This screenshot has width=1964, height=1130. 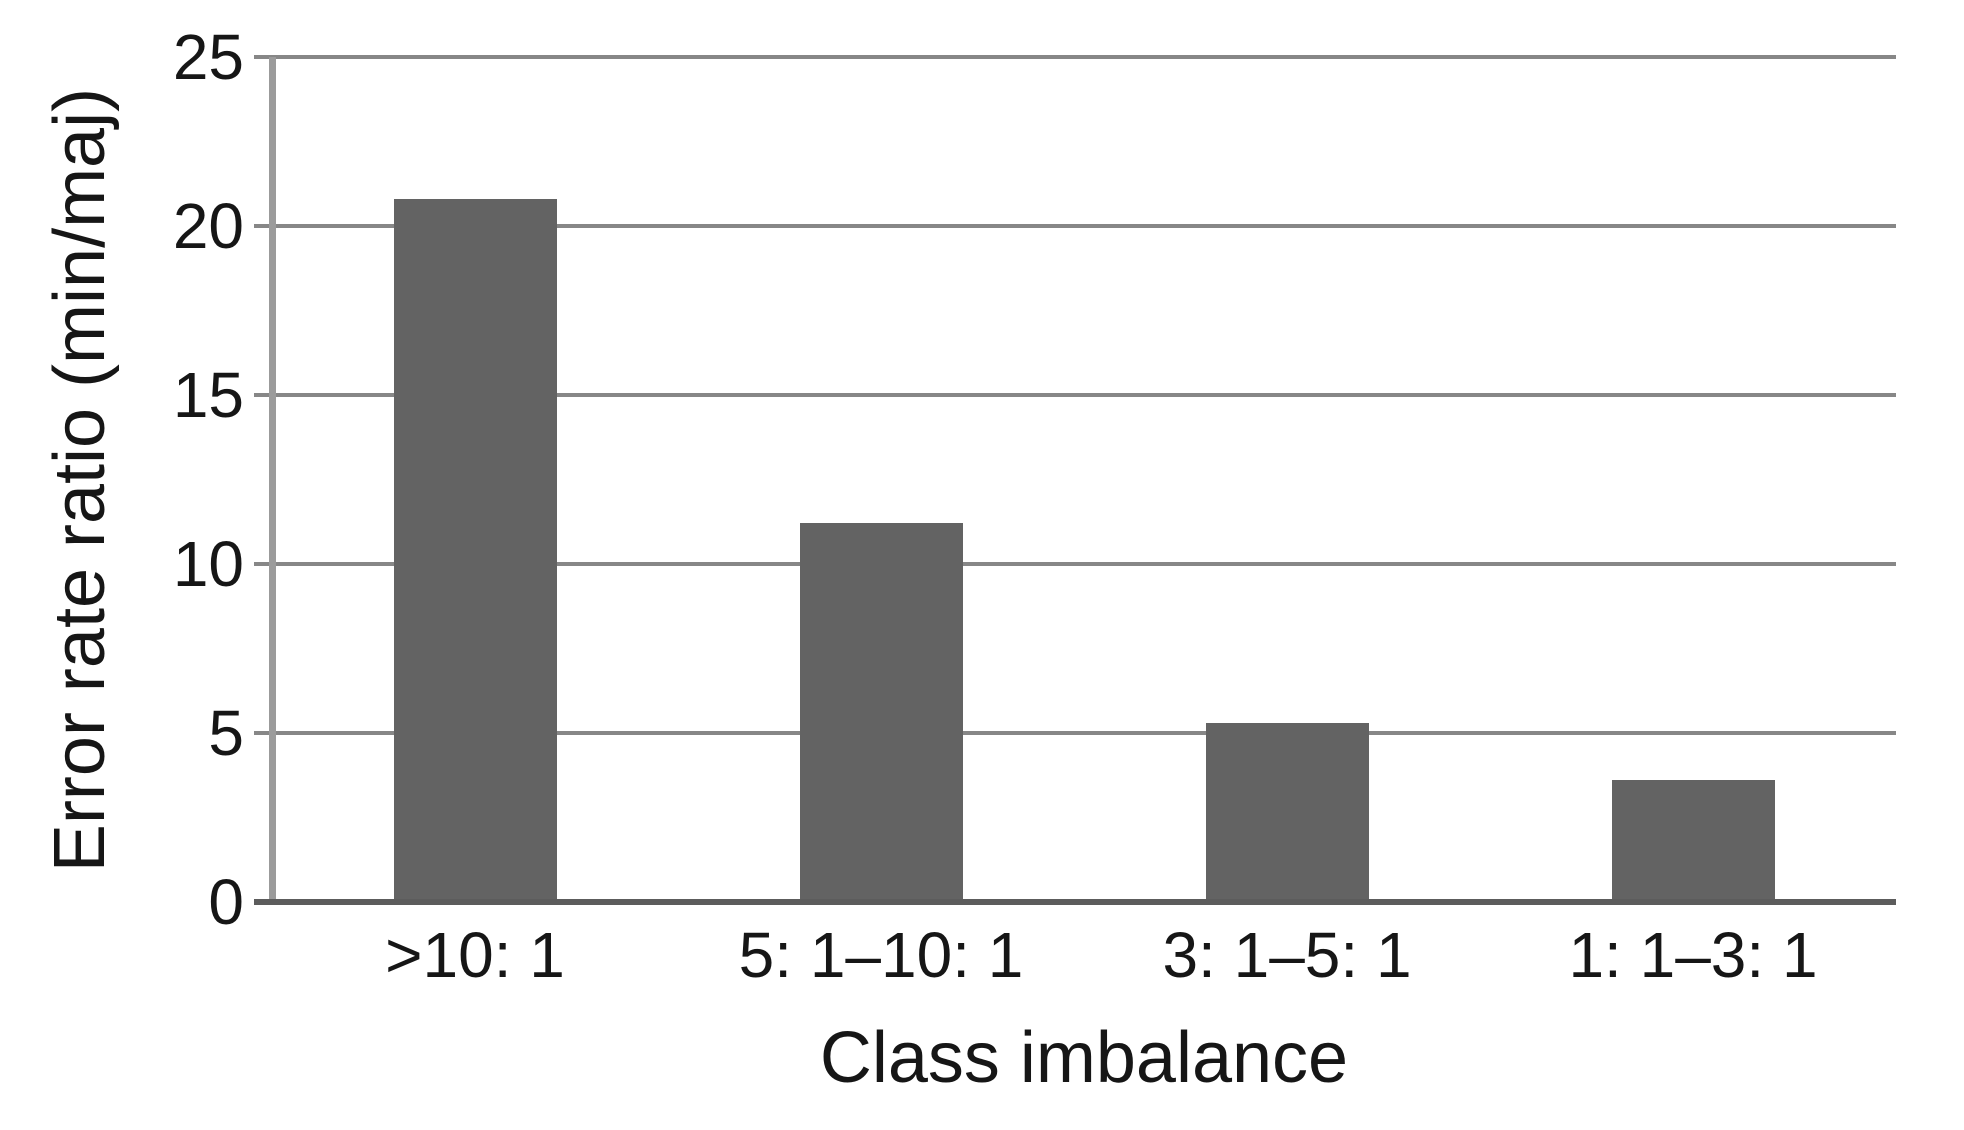 I want to click on y-tick-label-5: 5, so click(x=226, y=733).